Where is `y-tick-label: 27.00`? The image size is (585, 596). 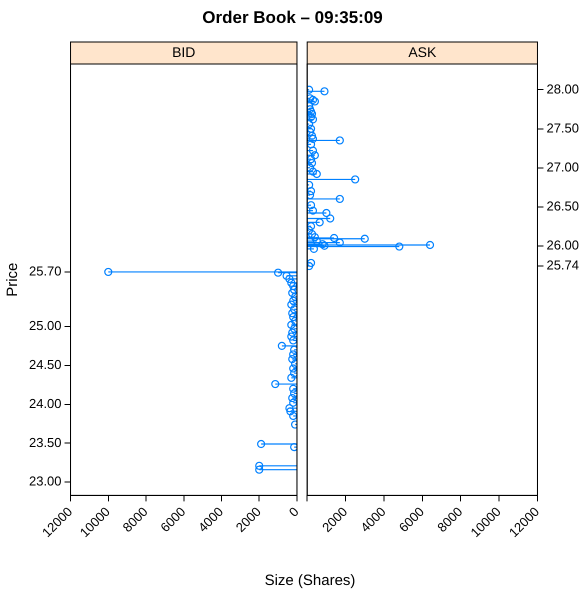
y-tick-label: 27.00 is located at coordinates (563, 166).